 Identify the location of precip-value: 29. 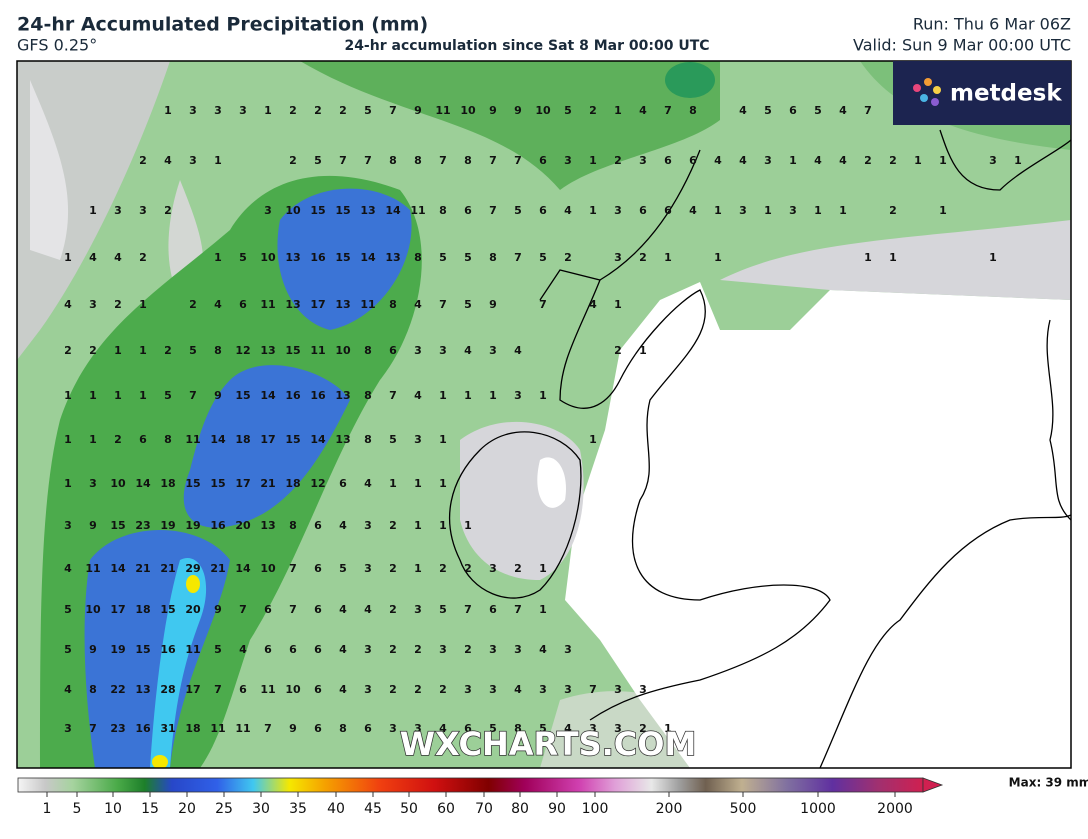
(192, 568).